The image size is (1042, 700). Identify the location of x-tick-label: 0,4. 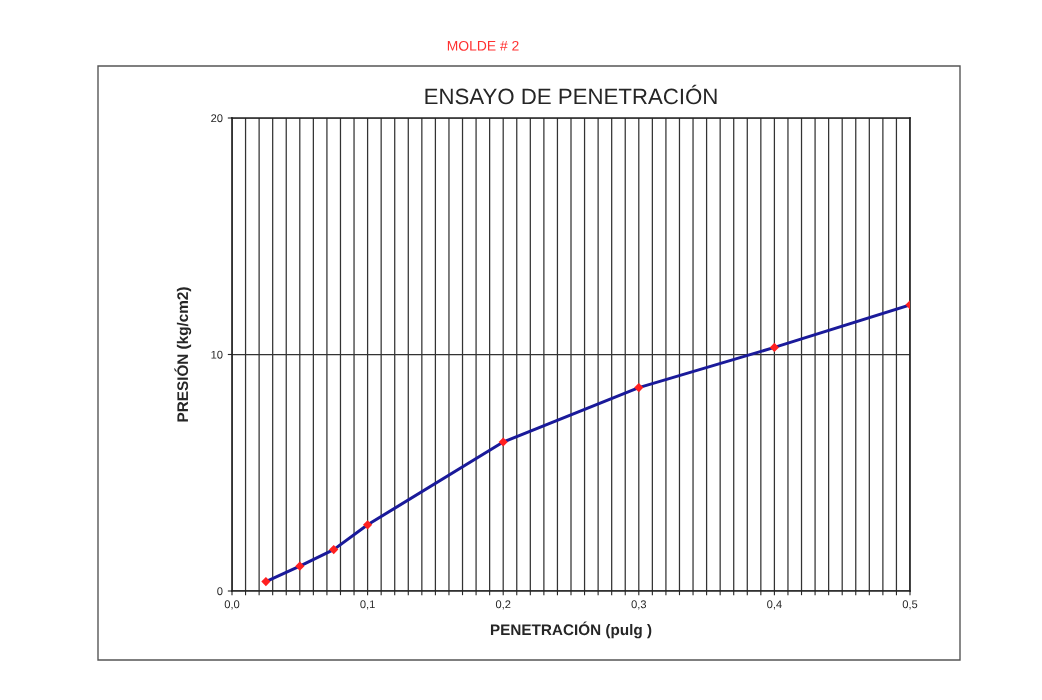
(774, 605).